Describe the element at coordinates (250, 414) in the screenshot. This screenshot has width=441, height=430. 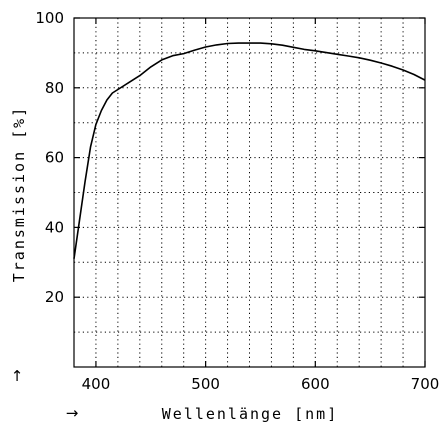
I see `x-axis-title: Wellenlänge [nm]` at that location.